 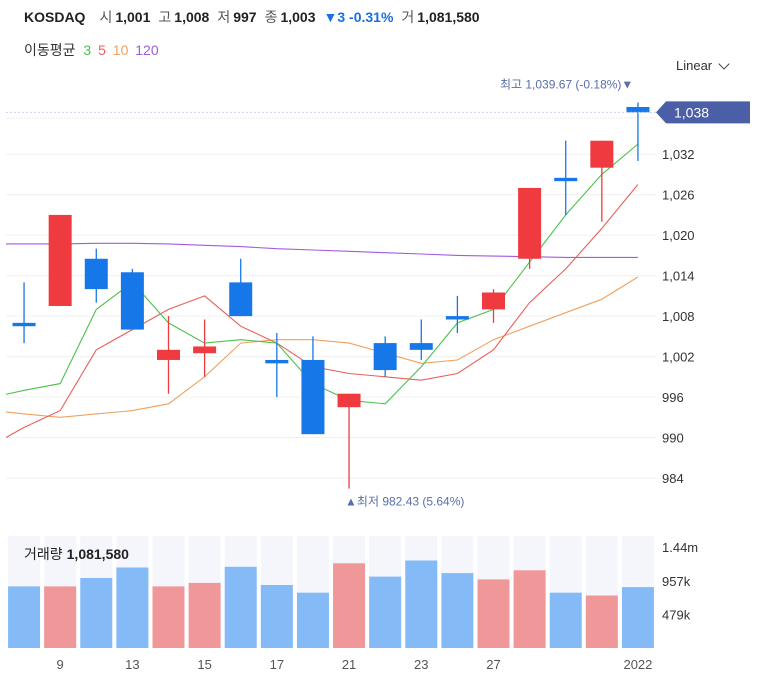 What do you see at coordinates (120, 50) in the screenshot?
I see `ma-10-label: 10` at bounding box center [120, 50].